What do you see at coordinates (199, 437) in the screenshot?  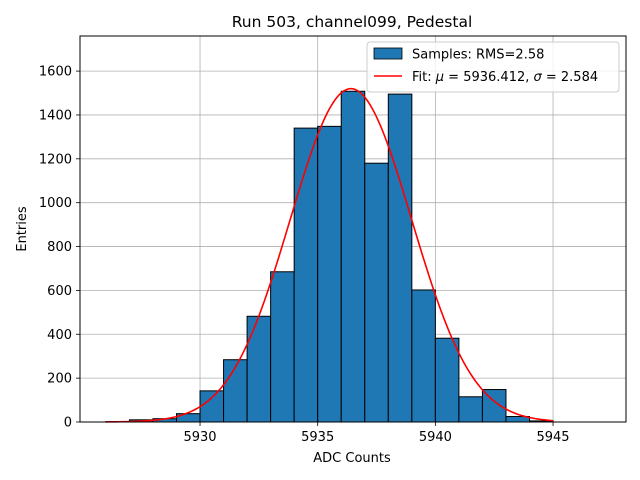 I see `x-tick-label: 5930` at bounding box center [199, 437].